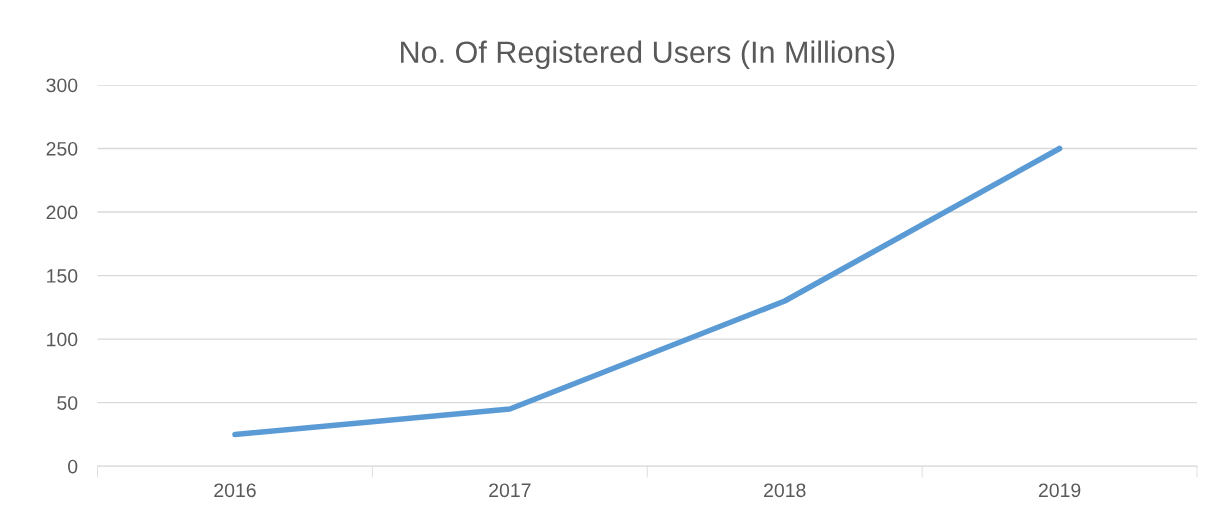 This screenshot has height=518, width=1219. I want to click on x-tick-label: 2017, so click(510, 490).